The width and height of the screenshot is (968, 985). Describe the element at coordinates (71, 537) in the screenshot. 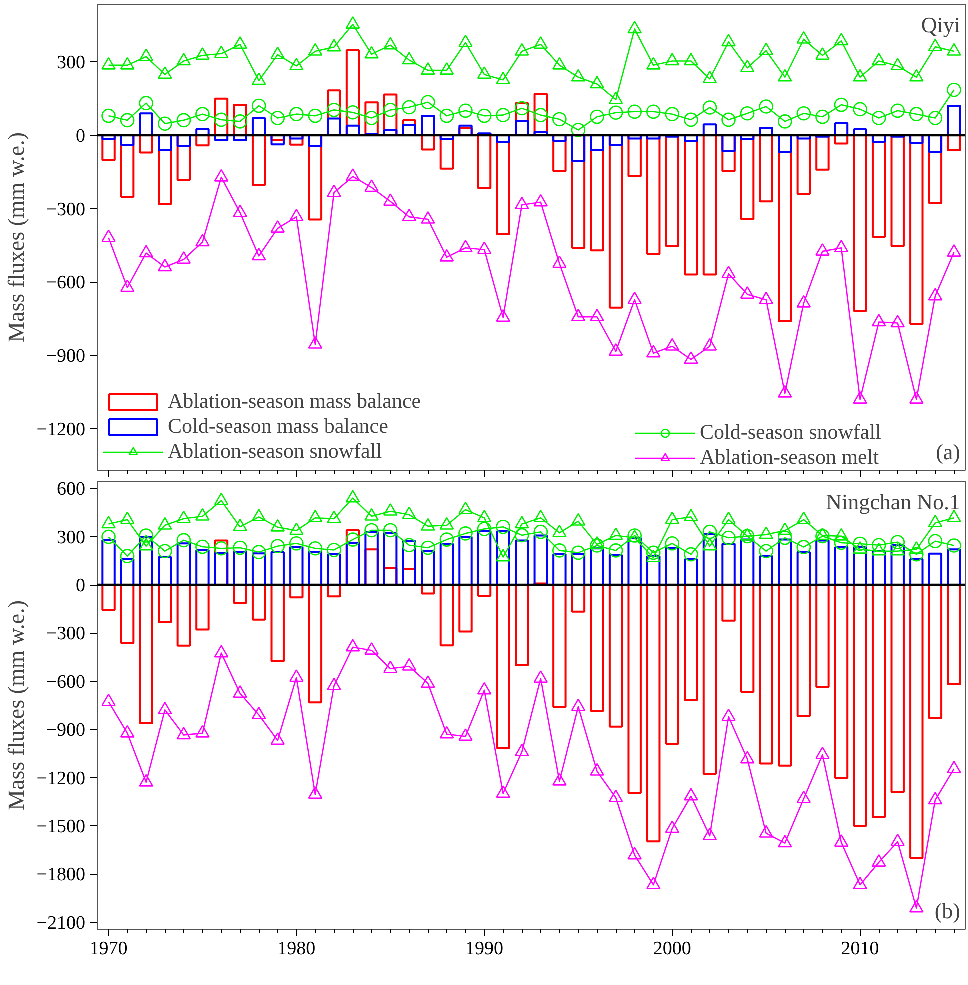

I see `y-tick-label: 300` at that location.